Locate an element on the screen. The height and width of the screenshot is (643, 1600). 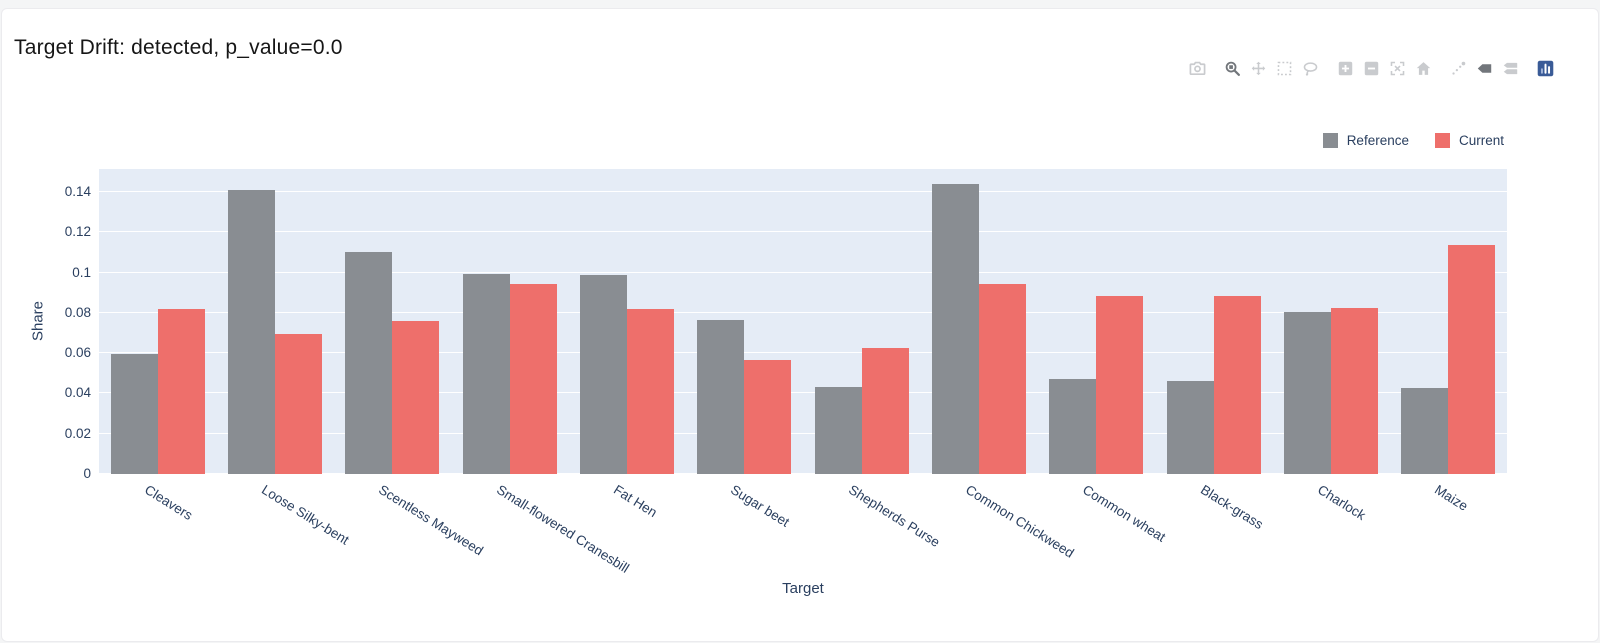
zoom-out-icon is located at coordinates (1371, 68).